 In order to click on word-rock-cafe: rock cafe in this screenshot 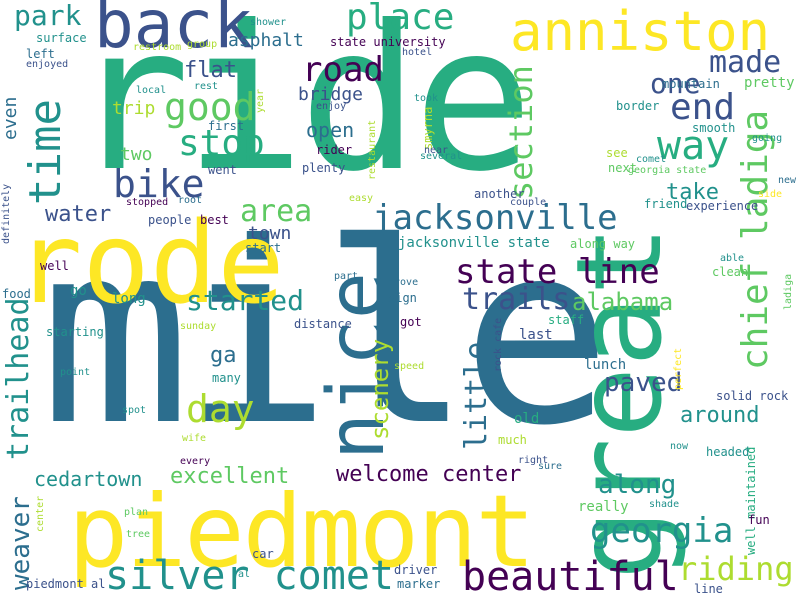, I will do `click(498, 344)`.